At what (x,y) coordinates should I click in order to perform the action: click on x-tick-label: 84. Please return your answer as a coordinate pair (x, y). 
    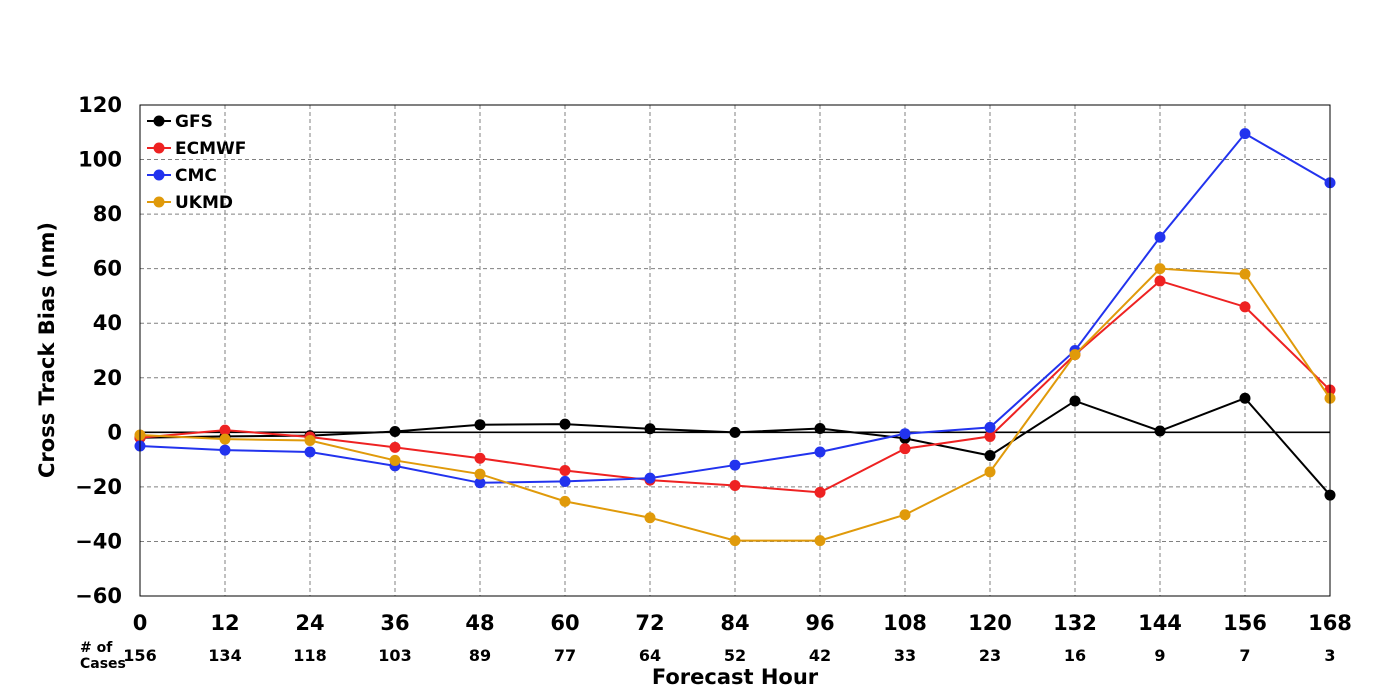
    Looking at the image, I should click on (734, 623).